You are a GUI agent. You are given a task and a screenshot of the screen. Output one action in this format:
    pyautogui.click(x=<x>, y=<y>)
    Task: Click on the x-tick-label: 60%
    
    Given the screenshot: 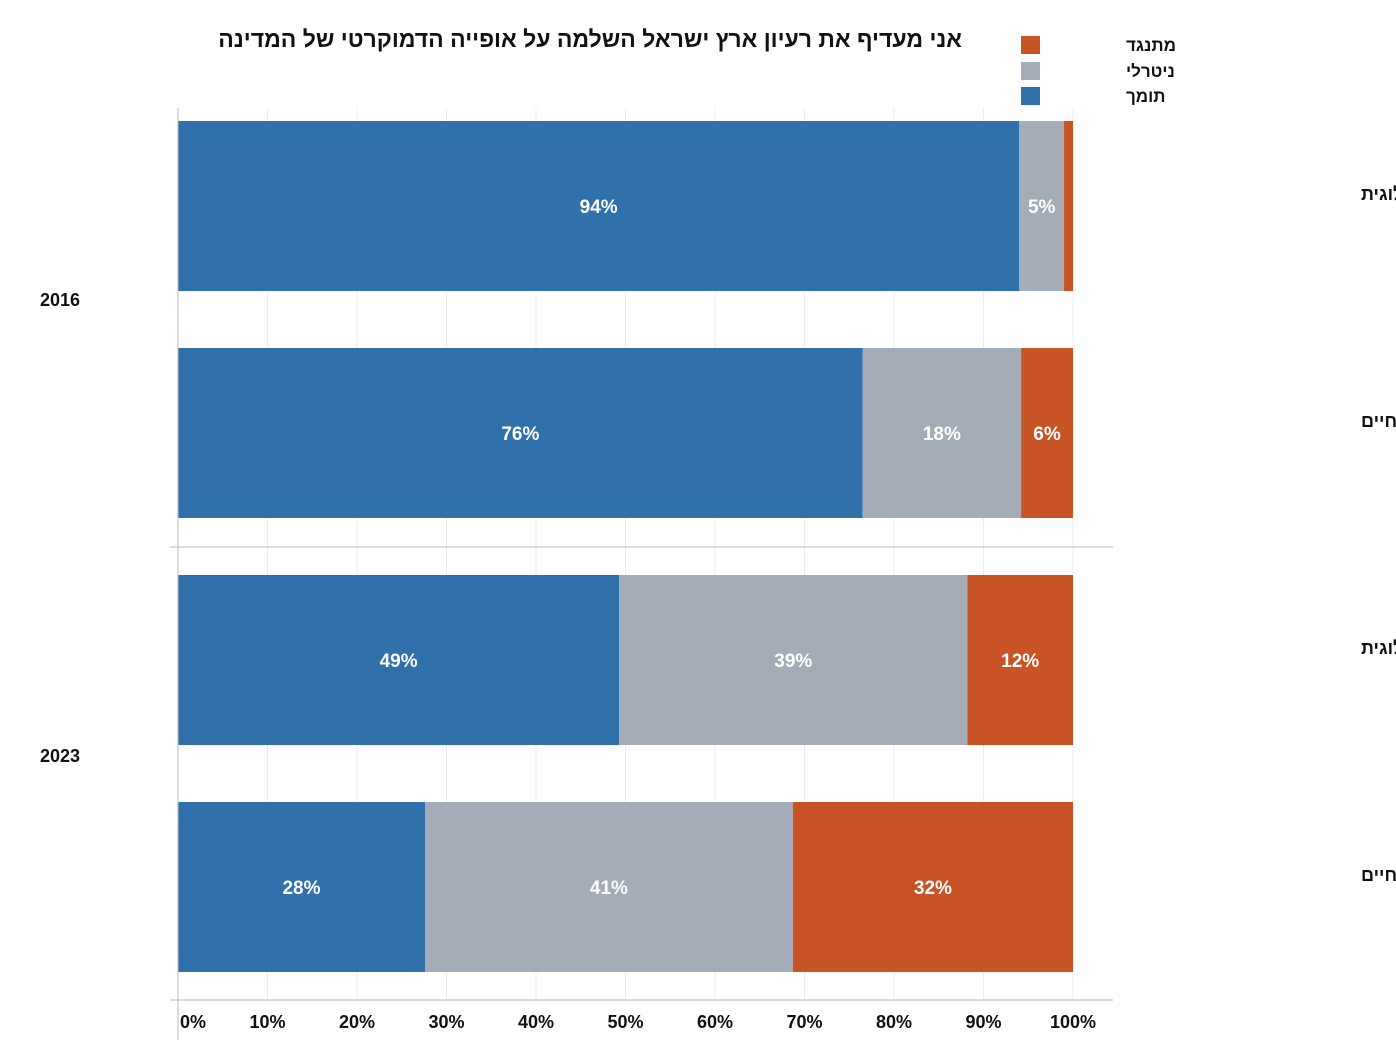 What is the action you would take?
    pyautogui.click(x=715, y=1022)
    